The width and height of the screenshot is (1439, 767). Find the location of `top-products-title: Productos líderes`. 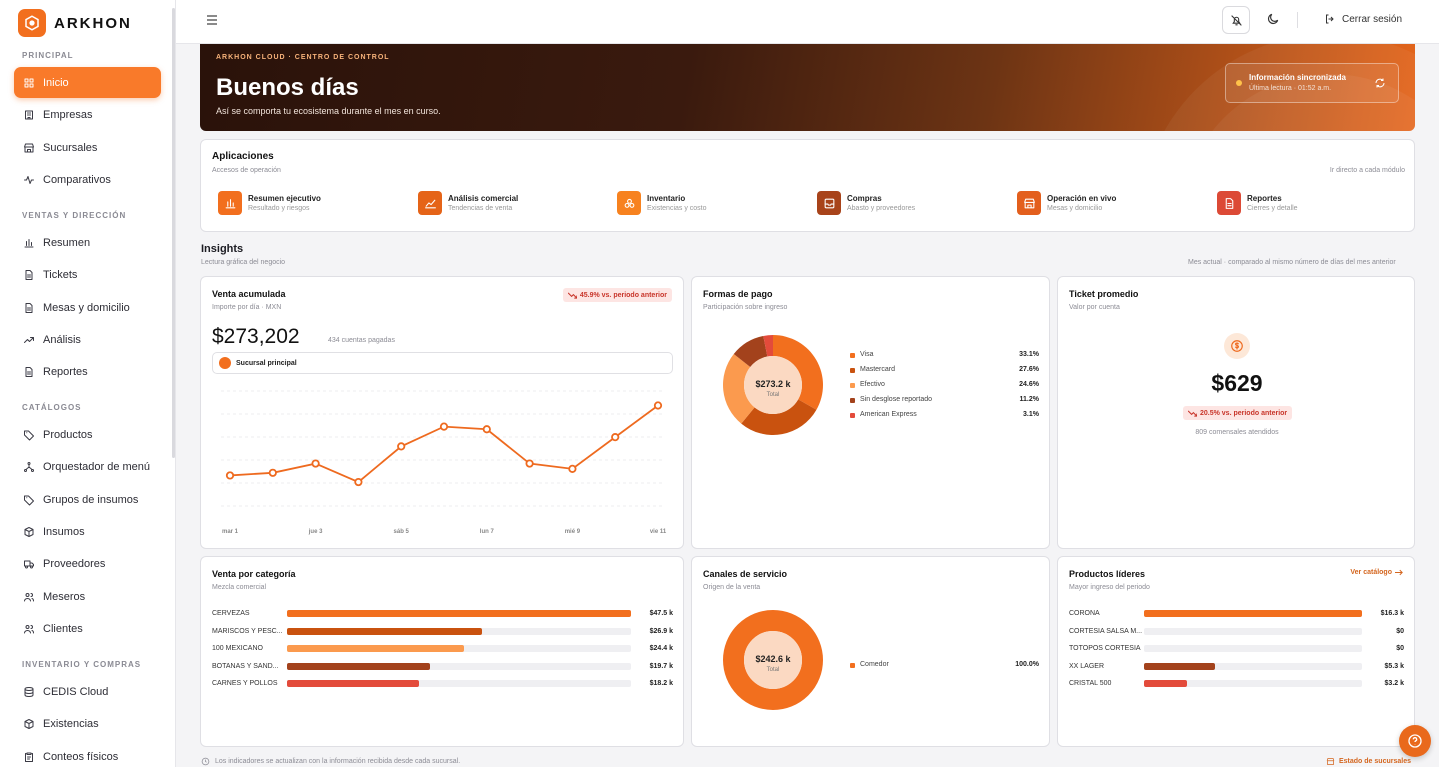

top-products-title: Productos líderes is located at coordinates (1107, 574).